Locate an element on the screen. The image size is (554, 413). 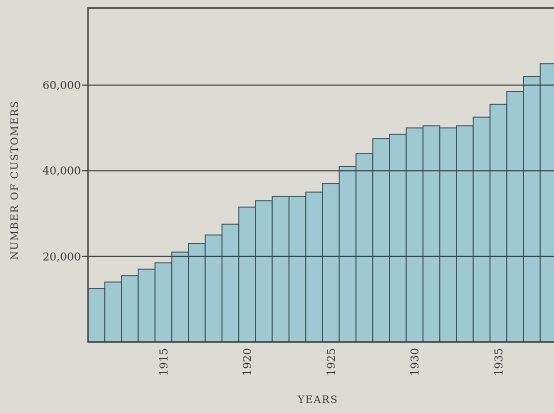
x-tick-label-1925: 1925 is located at coordinates (331, 362).